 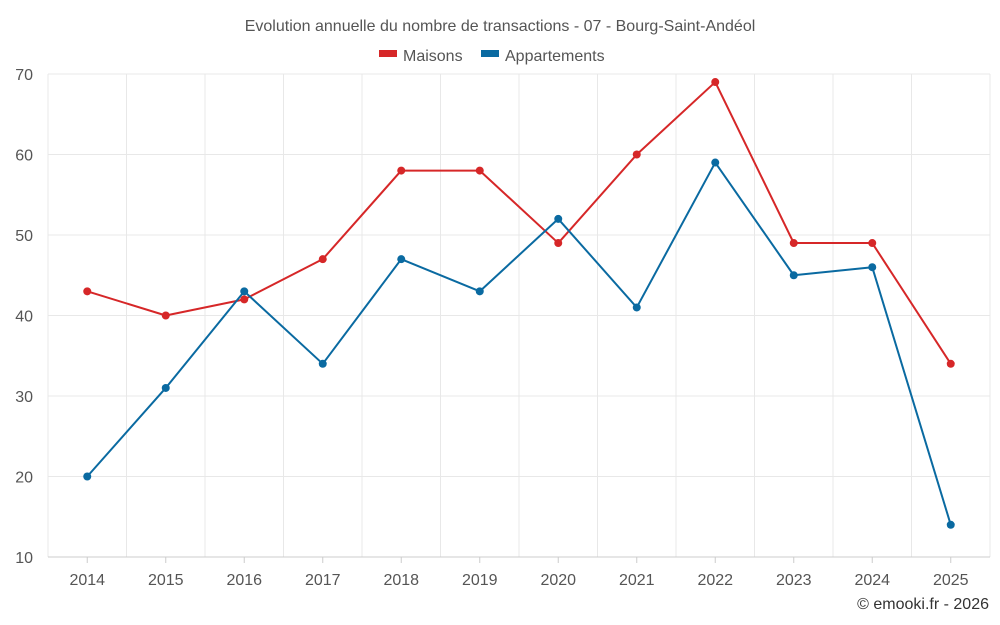 I want to click on legend-swatch-appartements, so click(x=490, y=53).